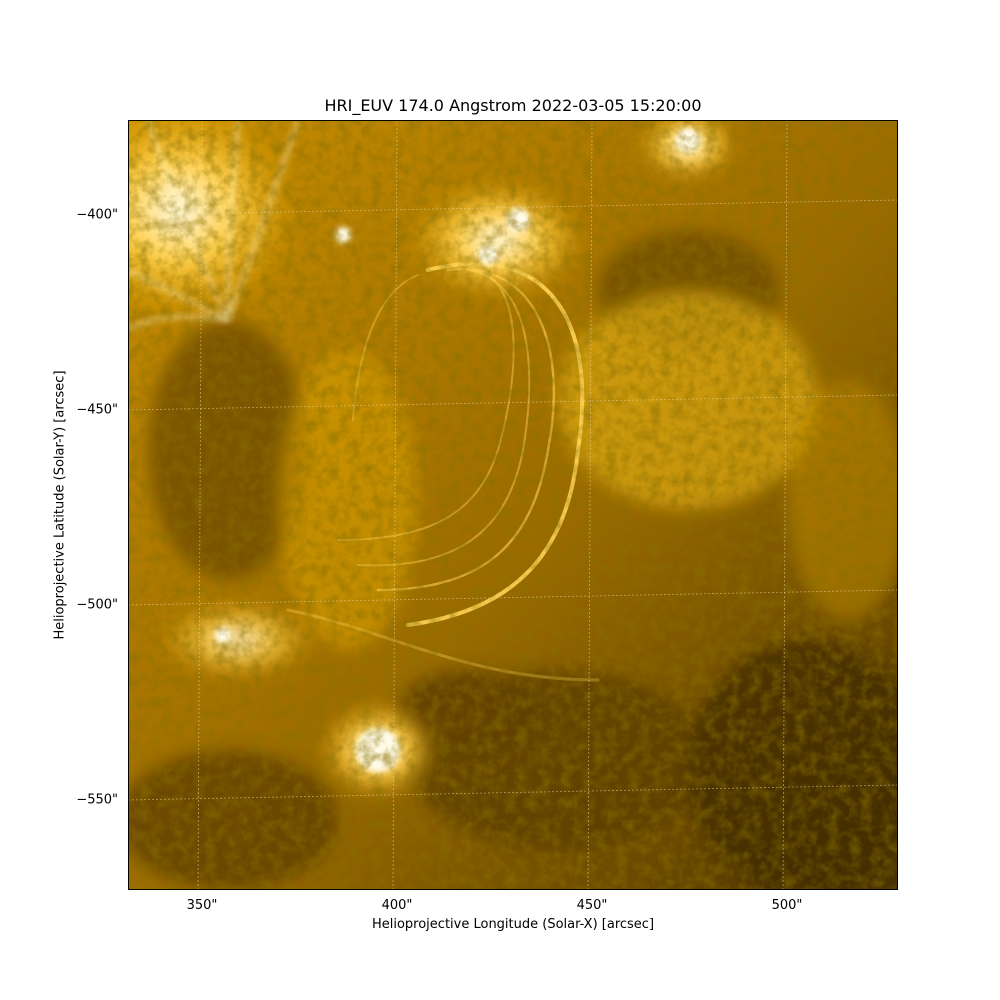 This screenshot has width=1000, height=1000. I want to click on y-tick-label: −400", so click(97, 215).